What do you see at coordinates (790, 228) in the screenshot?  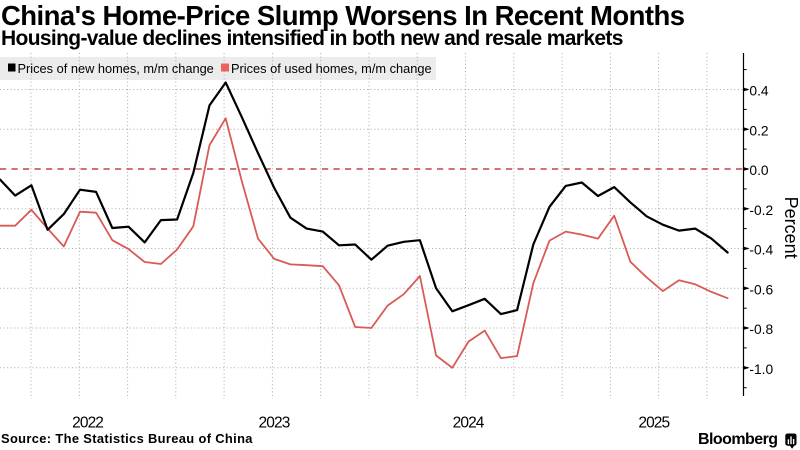 I see `svg-text: Percent` at bounding box center [790, 228].